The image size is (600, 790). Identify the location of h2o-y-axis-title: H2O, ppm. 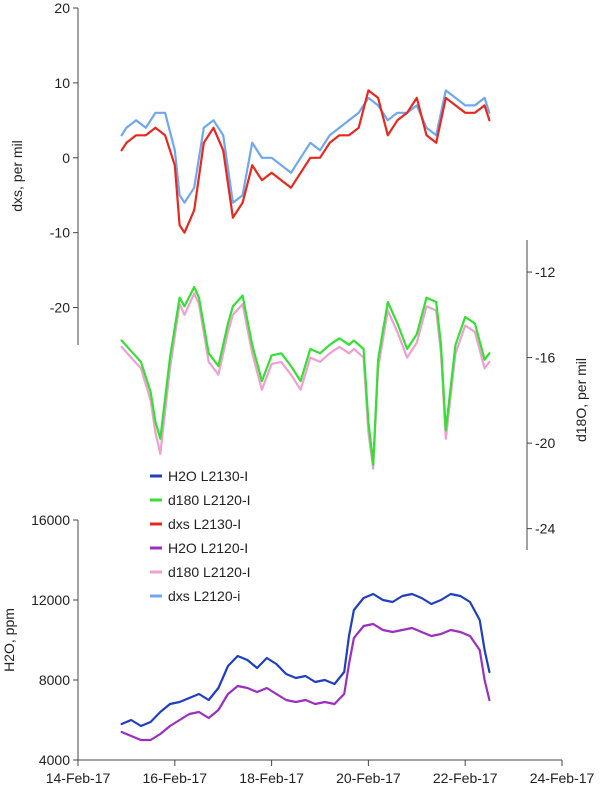
(9, 640).